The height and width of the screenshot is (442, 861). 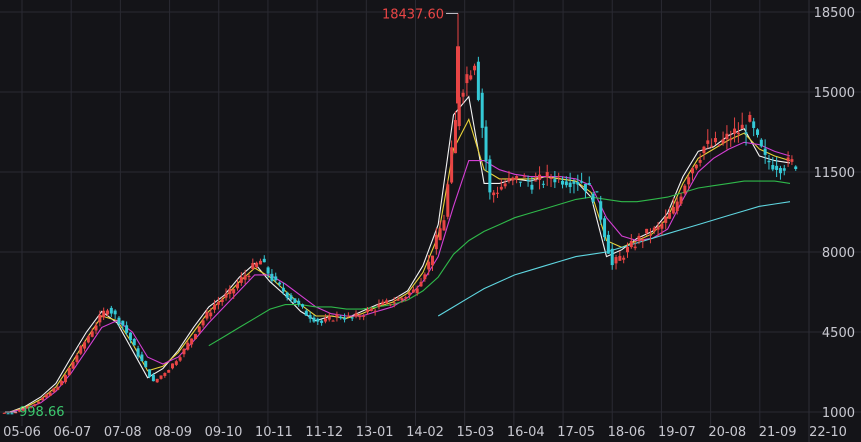 I want to click on x-tick-label: 22-10, so click(x=828, y=432).